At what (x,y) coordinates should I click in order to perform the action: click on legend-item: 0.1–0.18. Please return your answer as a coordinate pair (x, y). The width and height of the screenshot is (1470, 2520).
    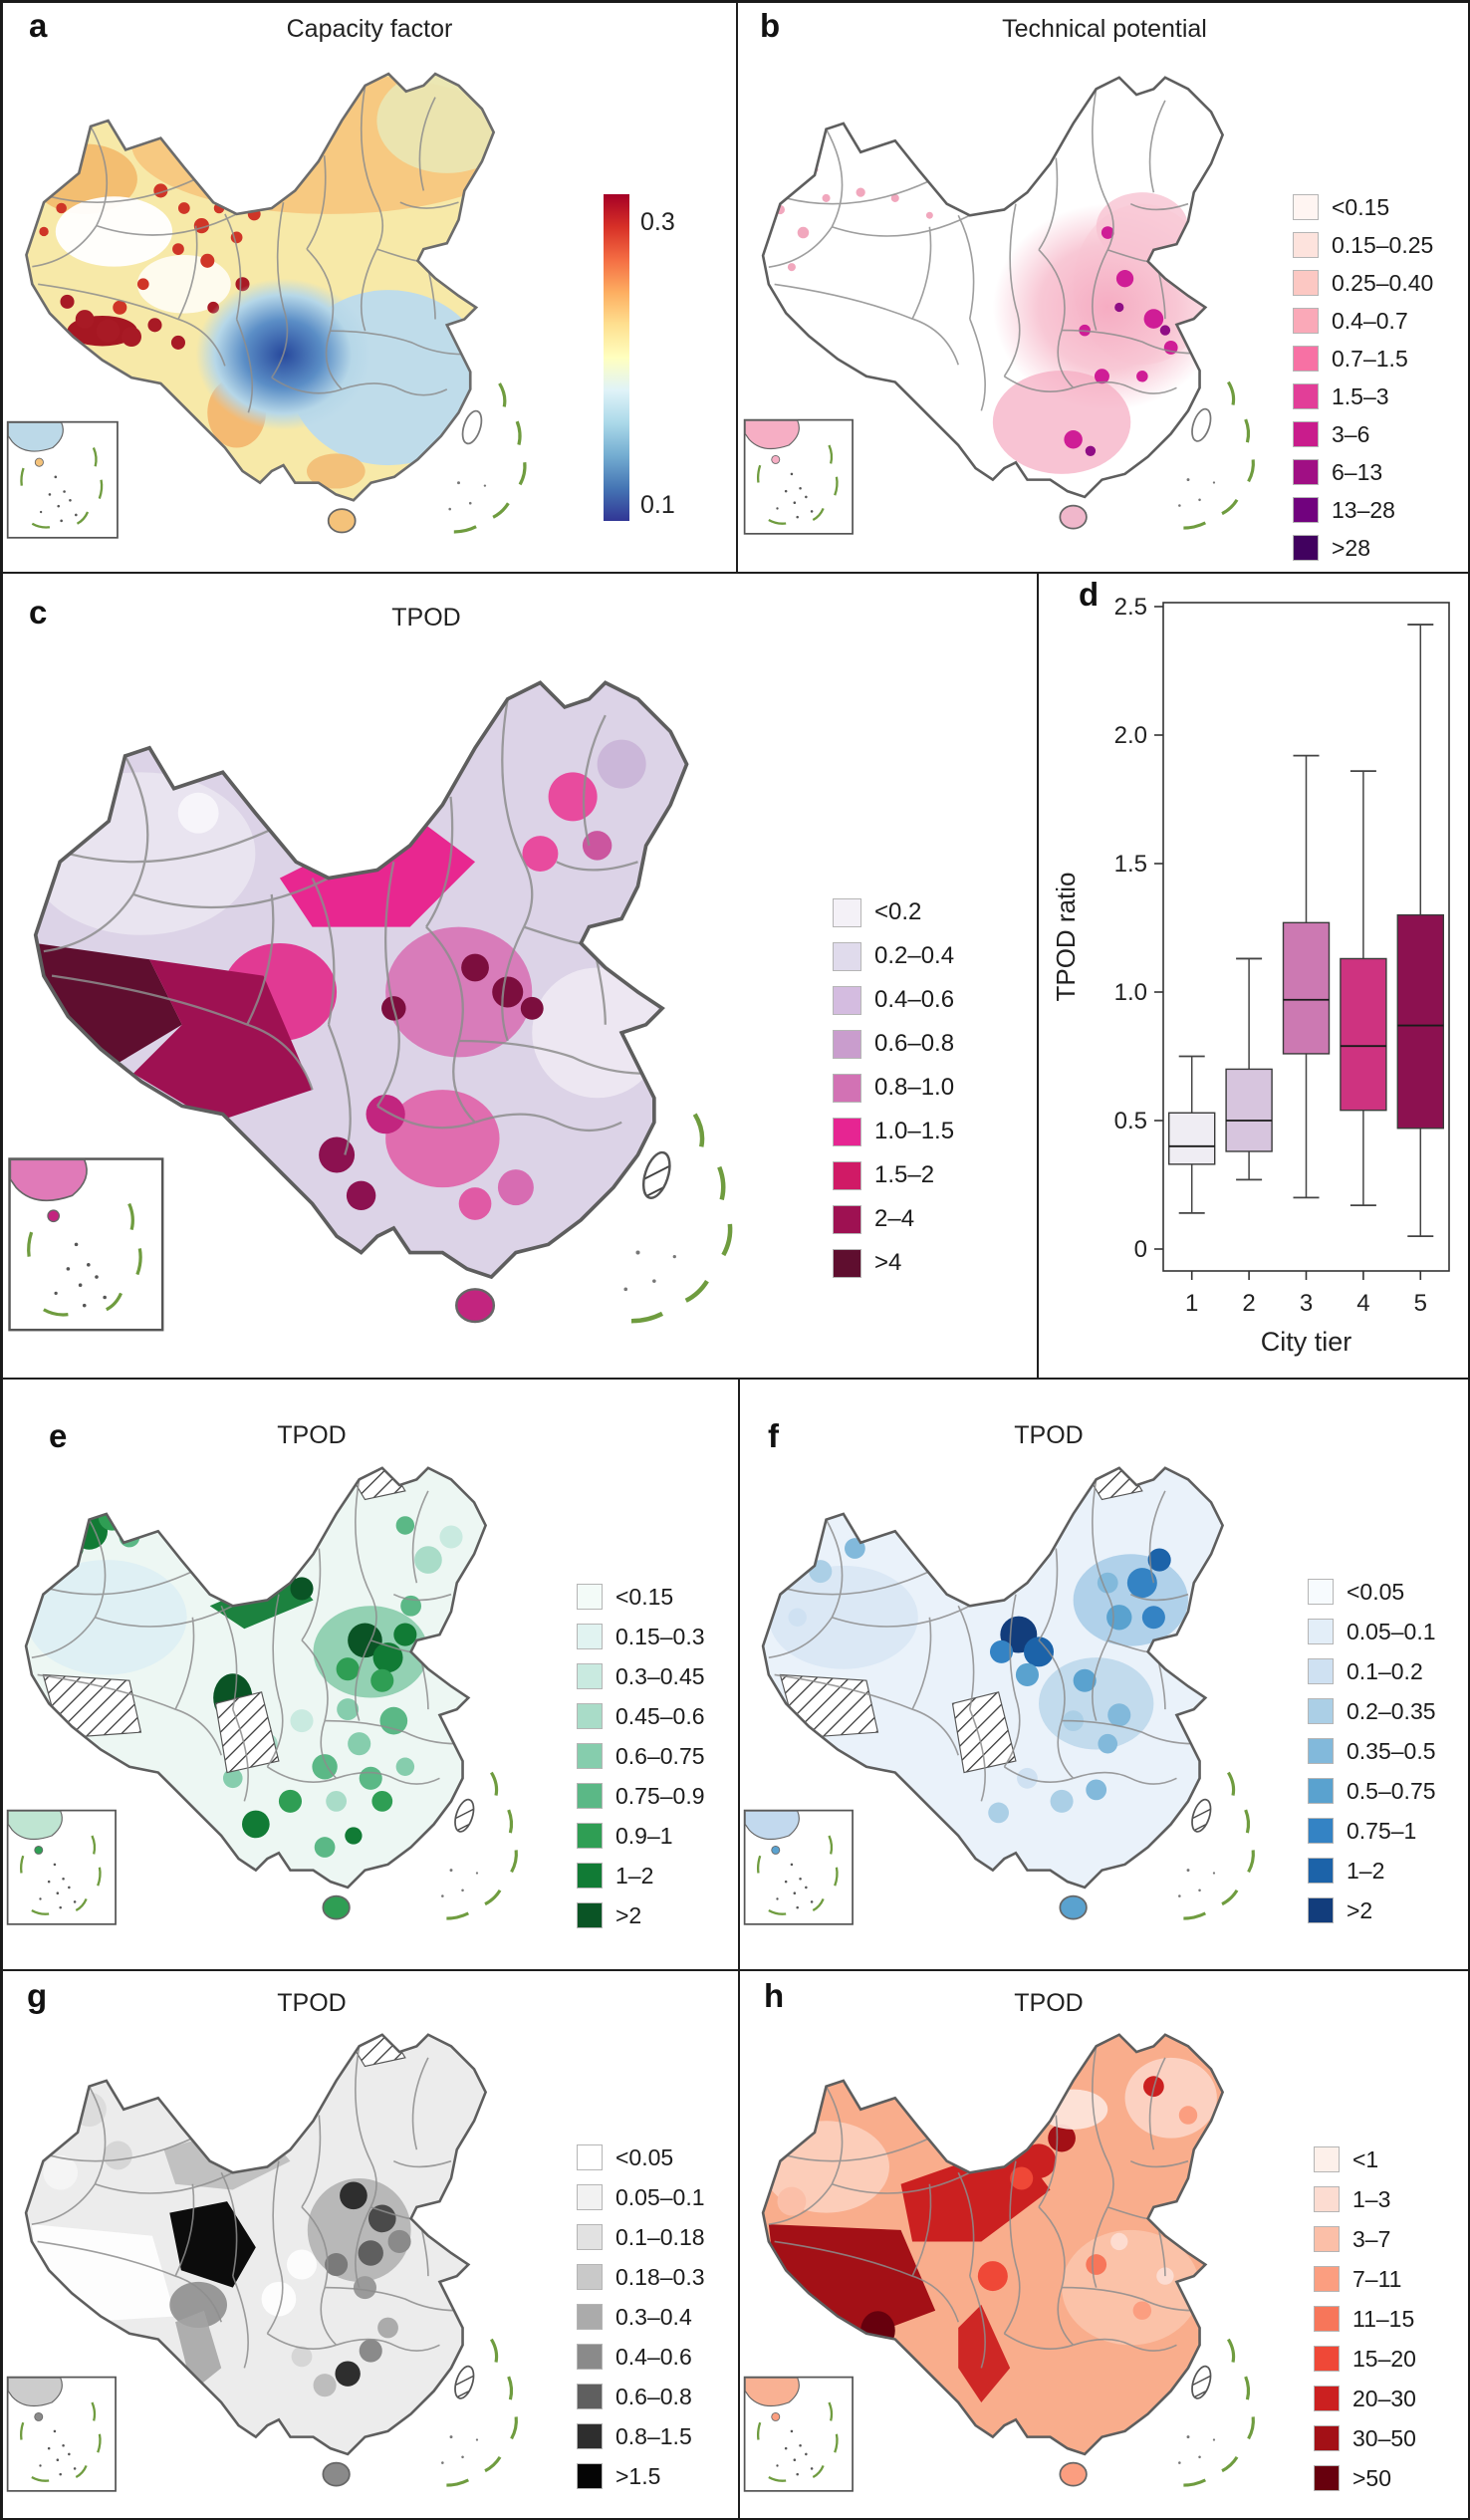
    Looking at the image, I should click on (641, 2237).